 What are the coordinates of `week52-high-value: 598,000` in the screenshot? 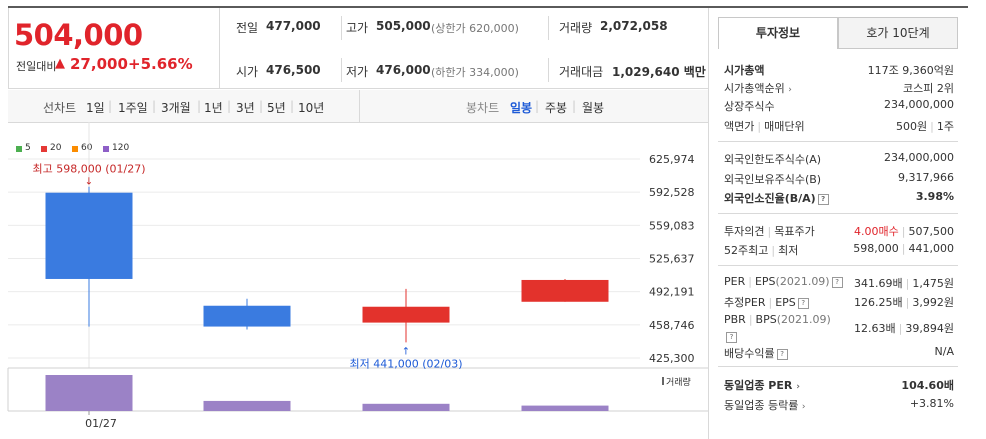 It's located at (876, 248).